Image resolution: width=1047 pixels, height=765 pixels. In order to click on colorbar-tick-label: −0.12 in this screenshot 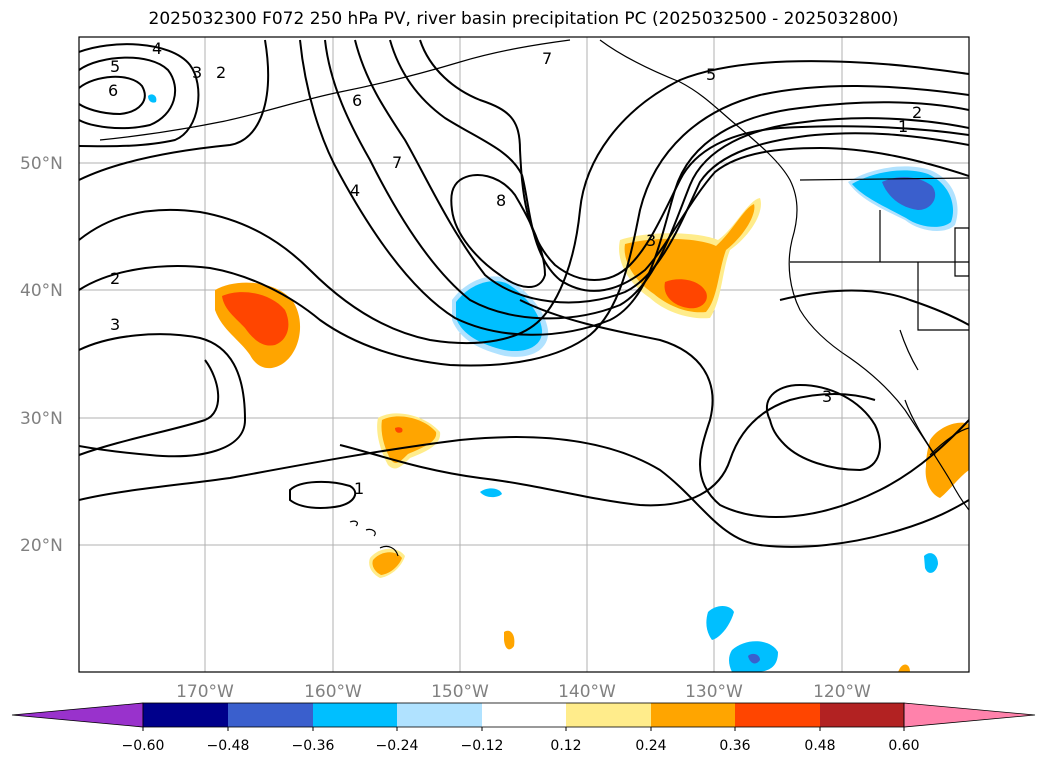, I will do `click(482, 746)`.